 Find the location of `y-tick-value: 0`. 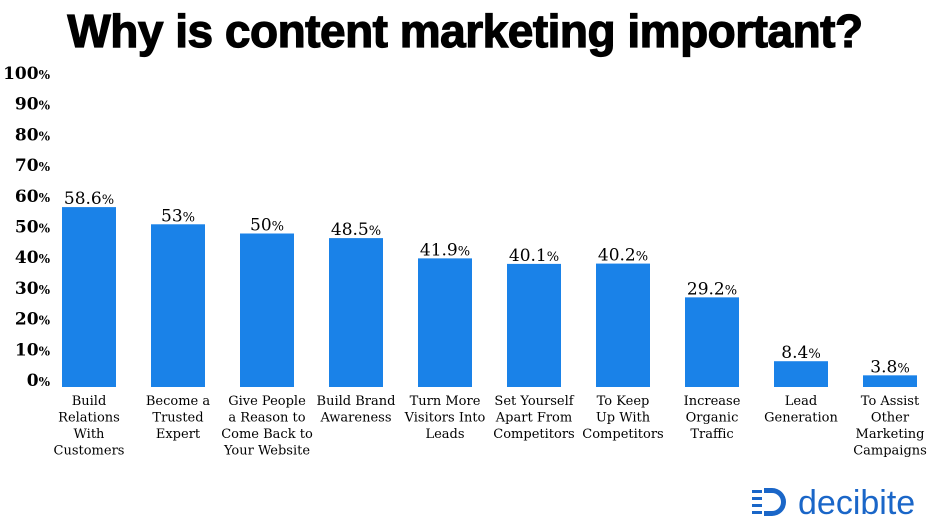

y-tick-value: 0 is located at coordinates (33, 381).